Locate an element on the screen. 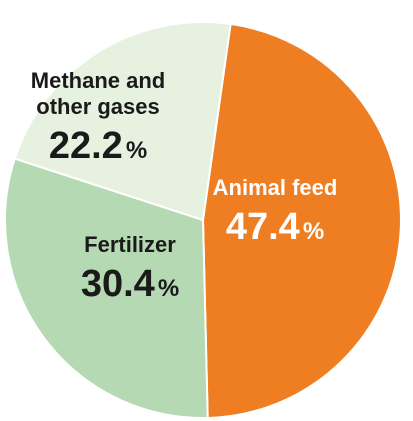 This screenshot has height=421, width=413. slice-value-label: 22.2% is located at coordinates (98, 146).